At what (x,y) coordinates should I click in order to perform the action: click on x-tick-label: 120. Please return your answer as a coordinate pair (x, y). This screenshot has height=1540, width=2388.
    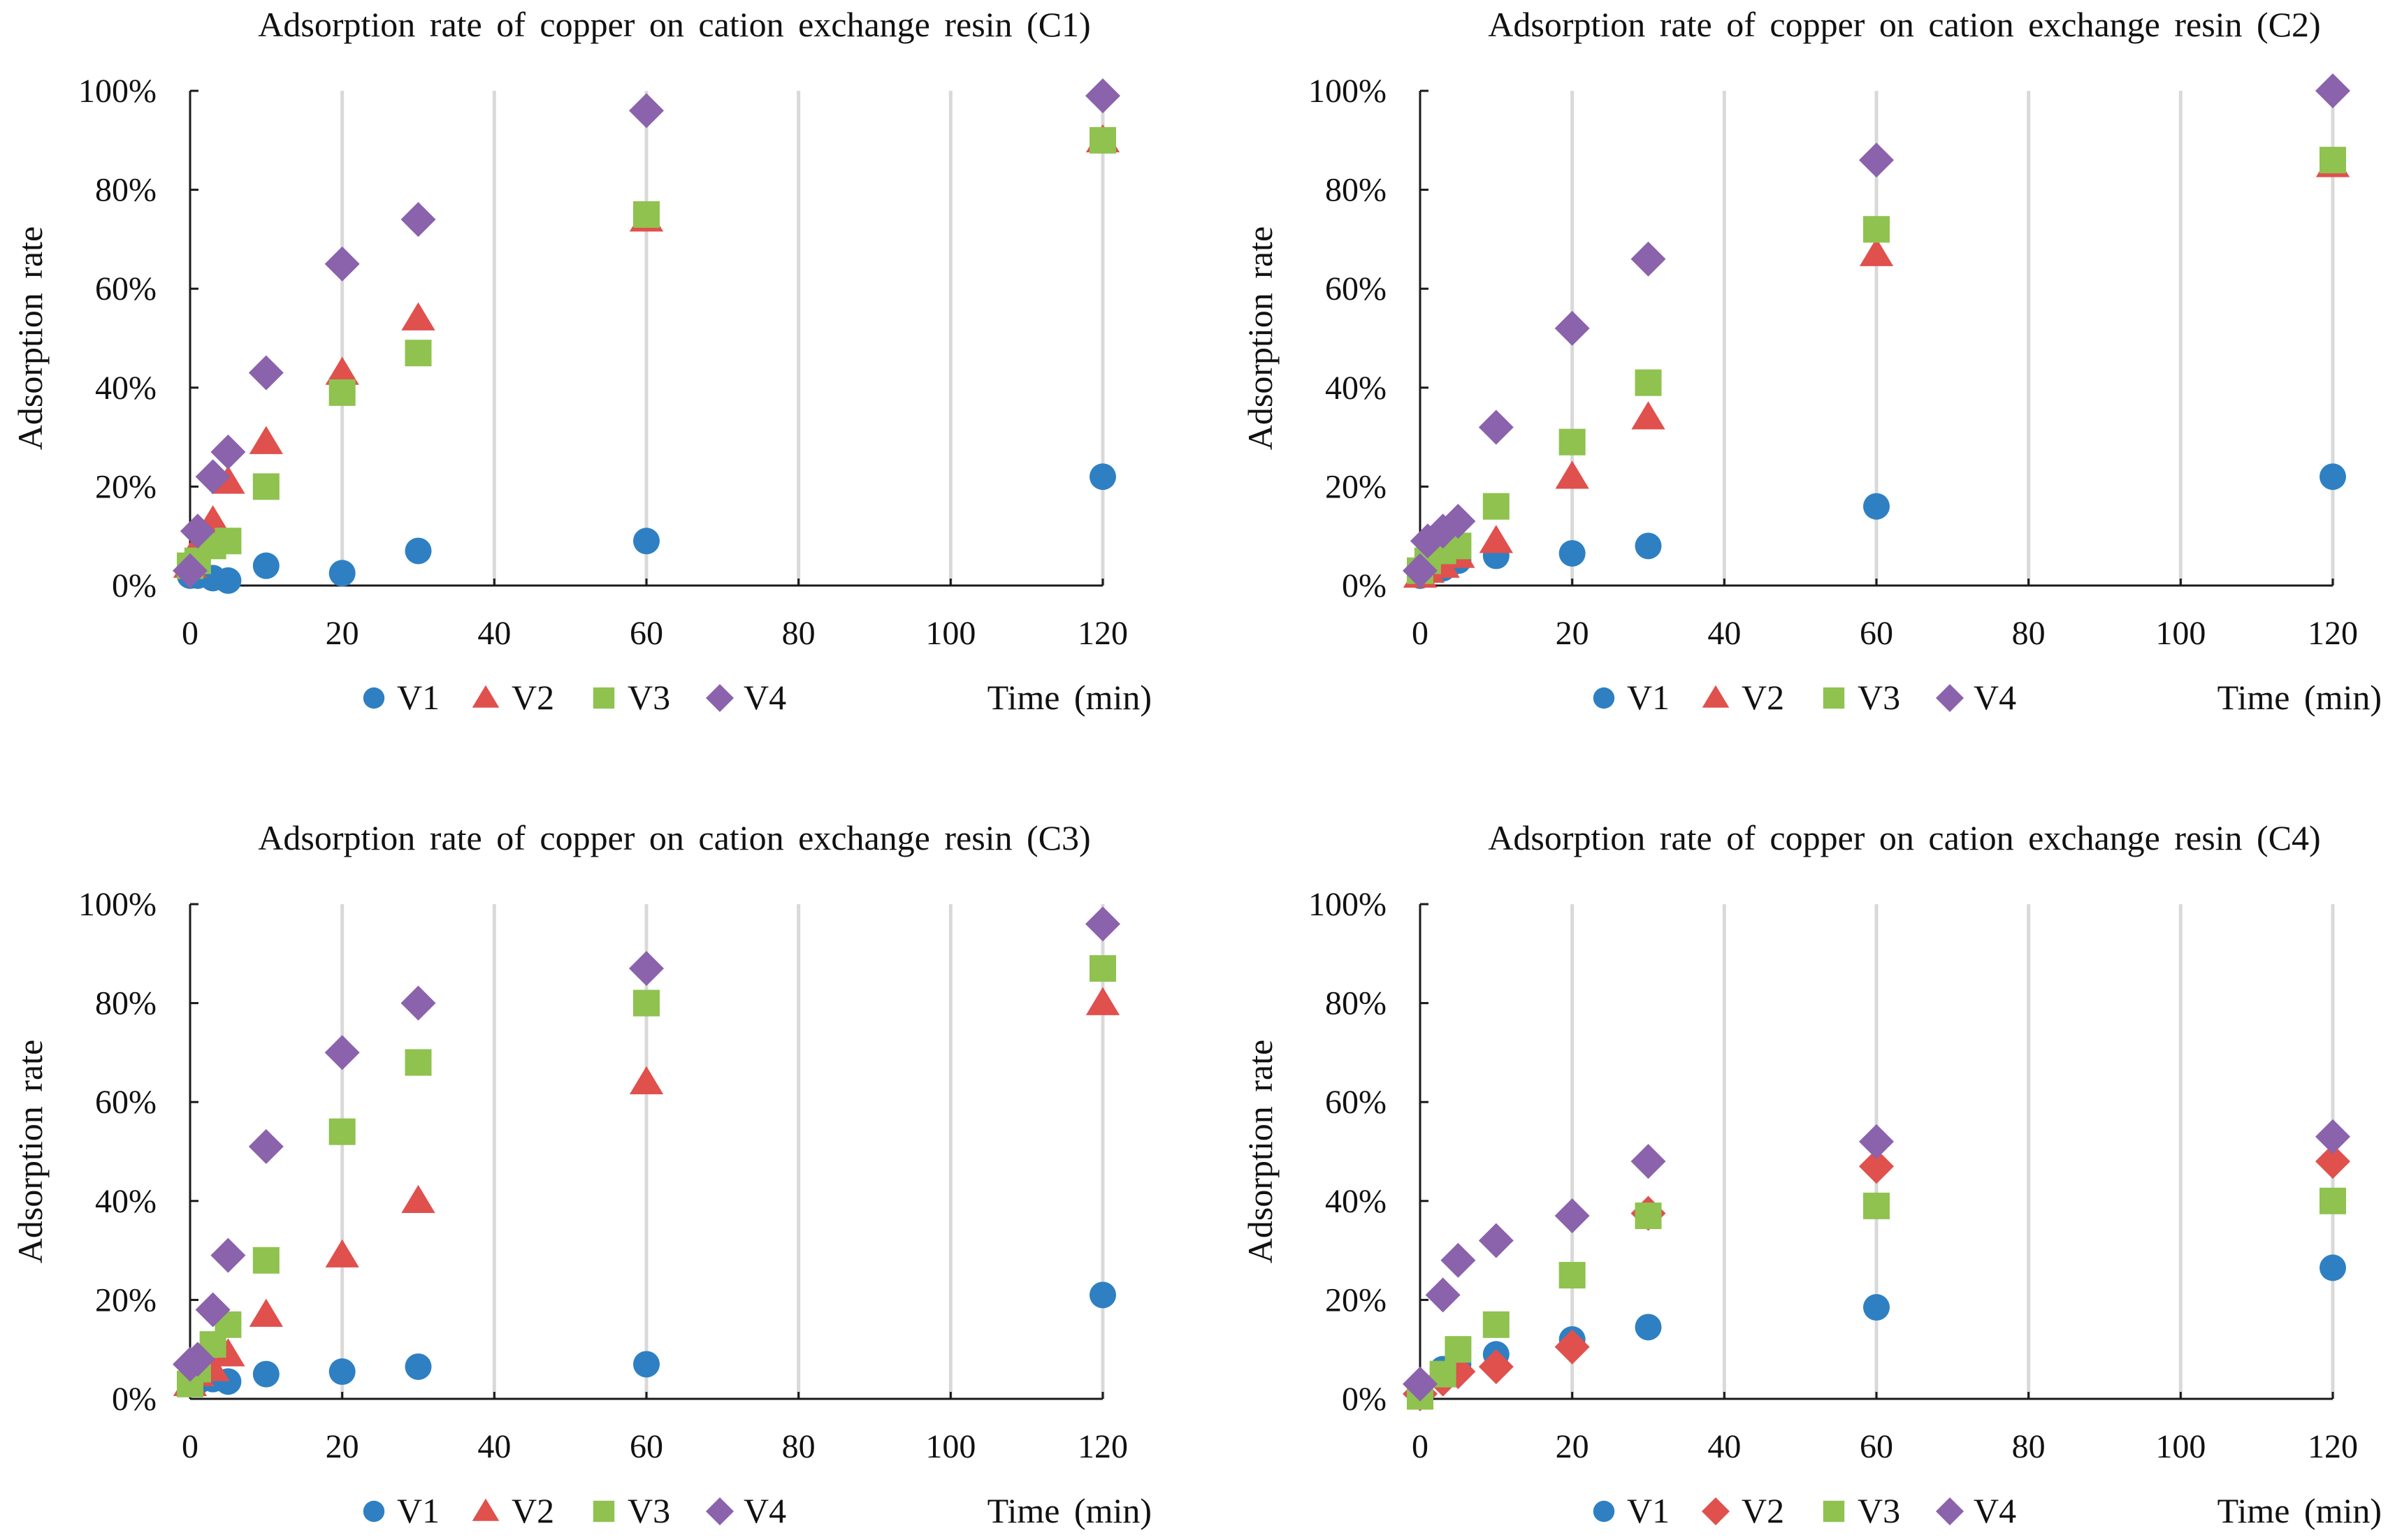
    Looking at the image, I should click on (1103, 633).